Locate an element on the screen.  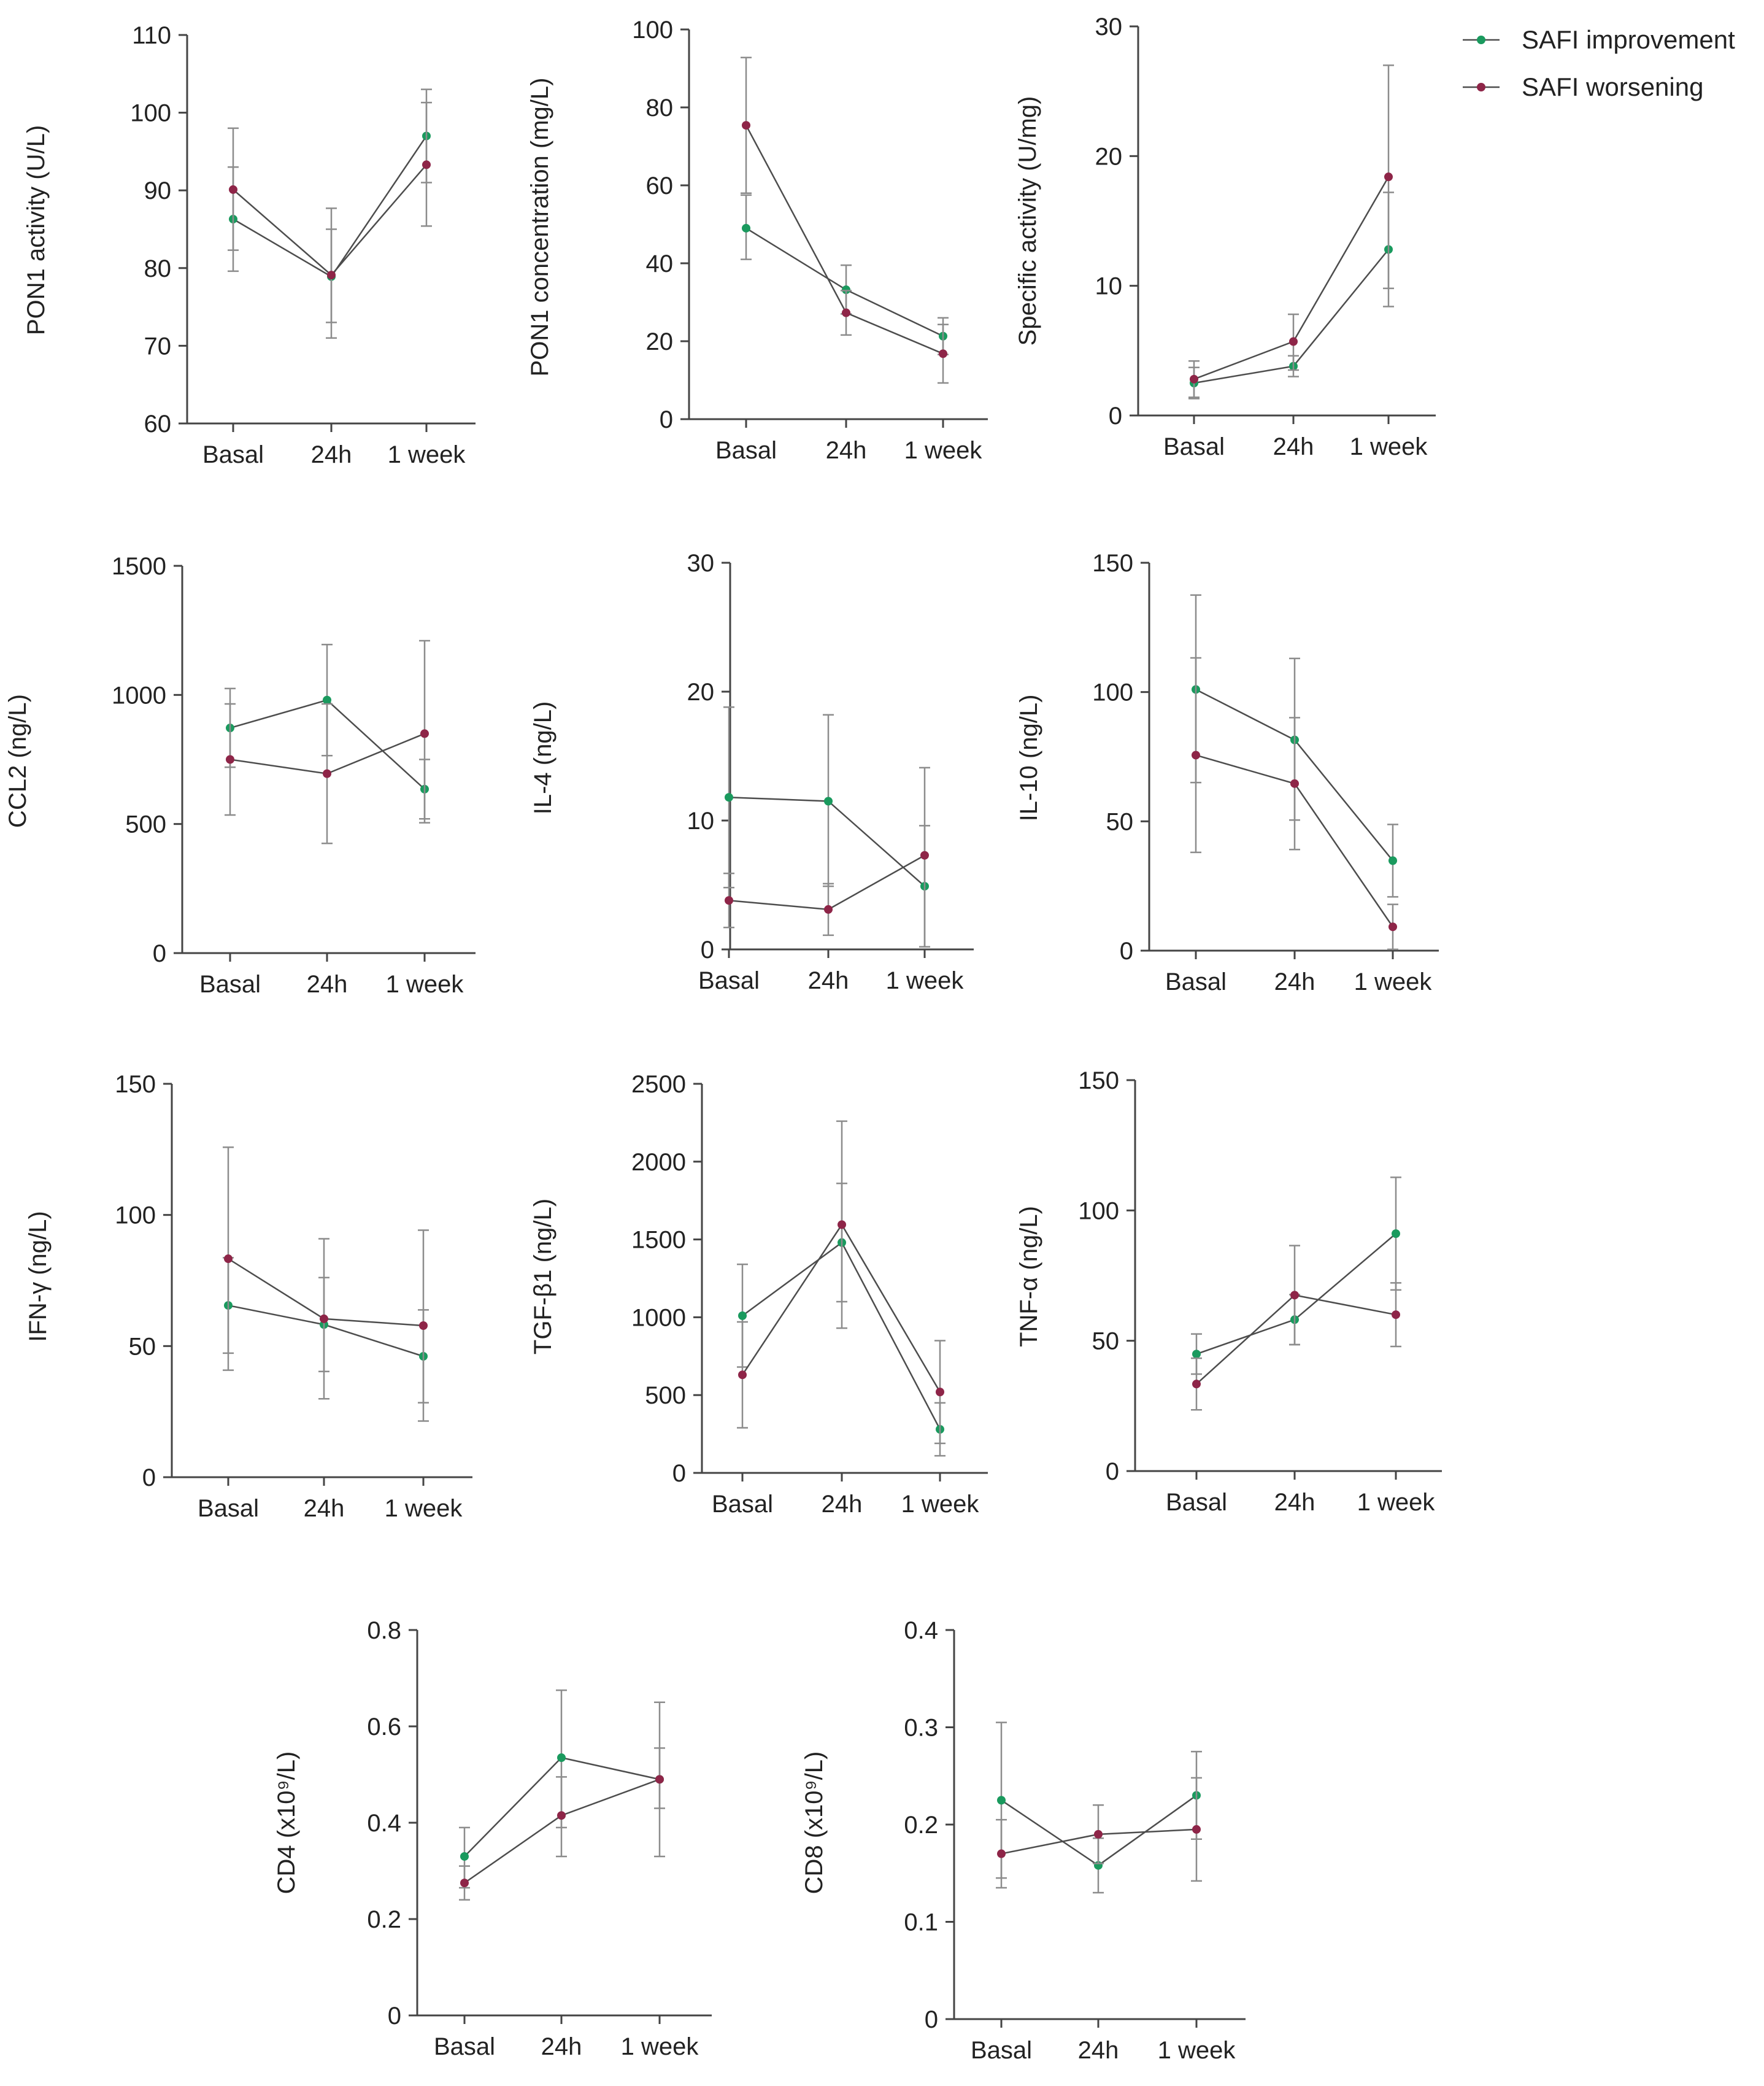
y-axis-label: PON1 activity (U/L) is located at coordinates (36, 230).